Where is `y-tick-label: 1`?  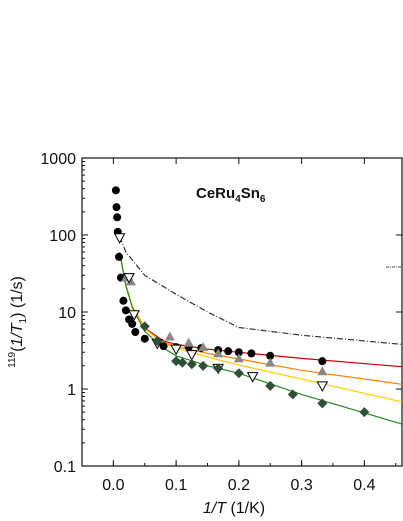
y-tick-label: 1 is located at coordinates (71, 390).